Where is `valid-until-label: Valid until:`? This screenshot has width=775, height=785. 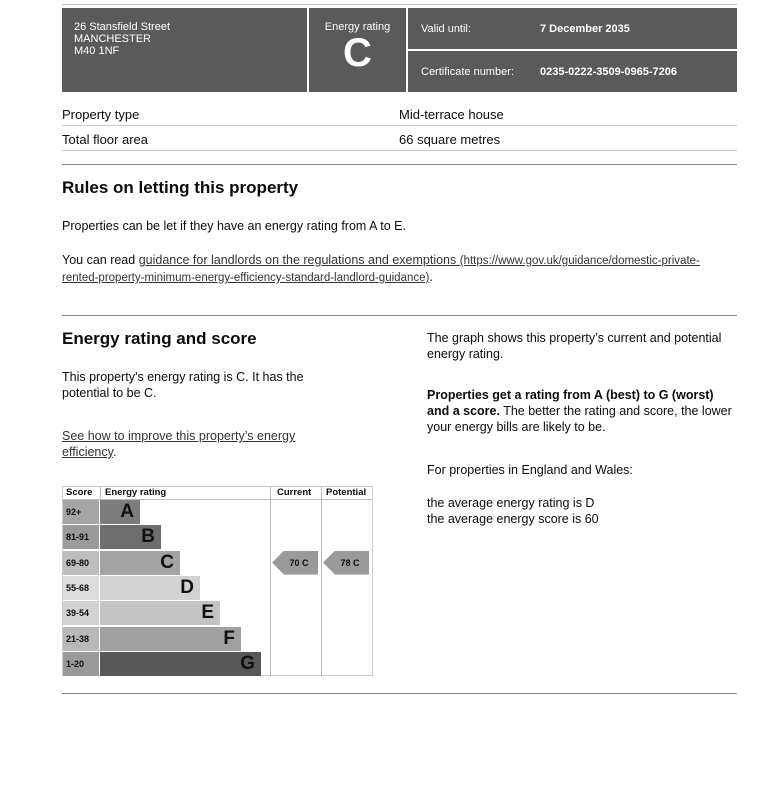 valid-until-label: Valid until: is located at coordinates (446, 29).